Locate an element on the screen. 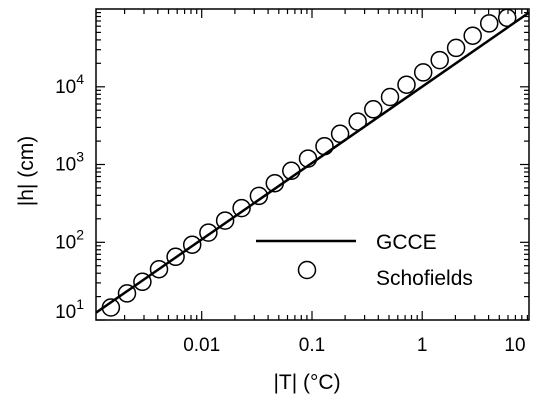 The height and width of the screenshot is (397, 539). y-tick-label: 10³ is located at coordinates (69, 162).